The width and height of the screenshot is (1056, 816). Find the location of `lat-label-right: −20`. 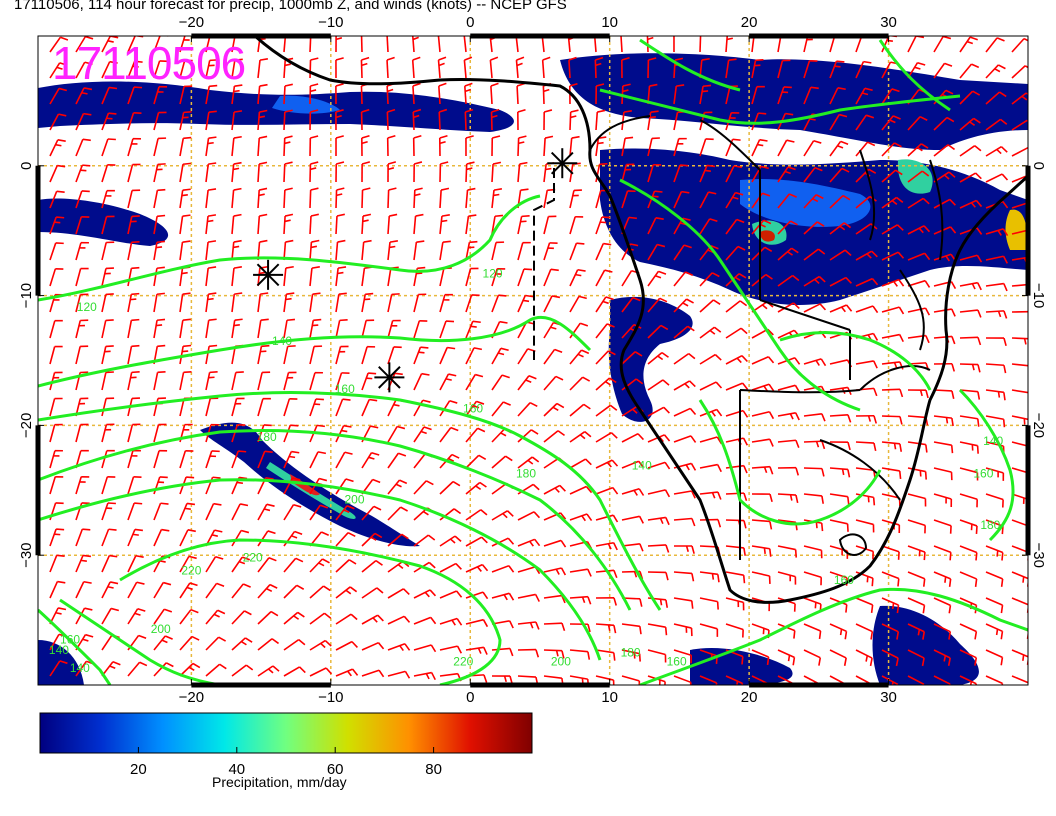

lat-label-right: −20 is located at coordinates (1038, 425).